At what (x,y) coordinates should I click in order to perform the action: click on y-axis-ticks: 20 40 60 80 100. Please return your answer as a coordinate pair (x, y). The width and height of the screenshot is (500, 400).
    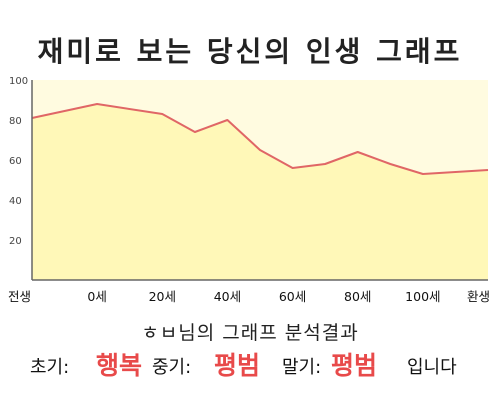
    Looking at the image, I should click on (18, 161).